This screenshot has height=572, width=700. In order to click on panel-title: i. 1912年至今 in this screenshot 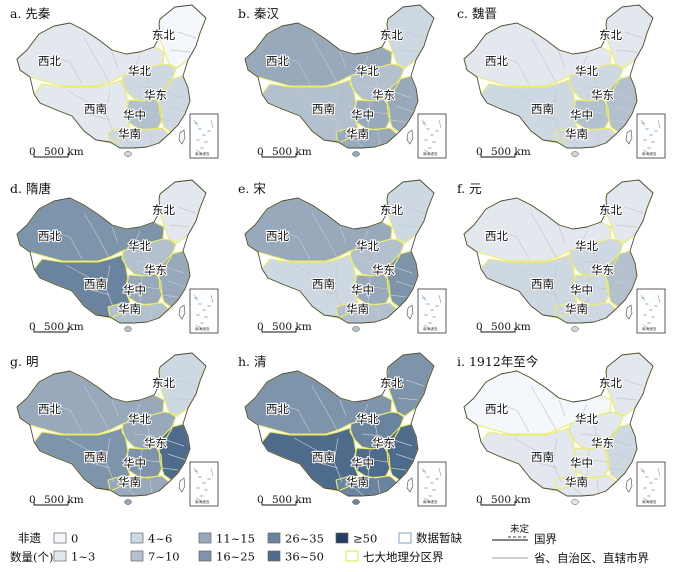, I will do `click(498, 361)`.